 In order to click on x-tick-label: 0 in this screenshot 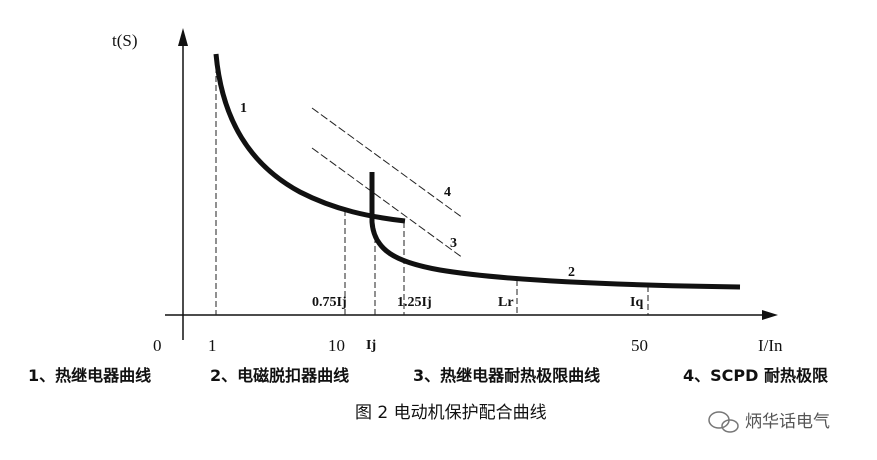, I will do `click(157, 345)`.